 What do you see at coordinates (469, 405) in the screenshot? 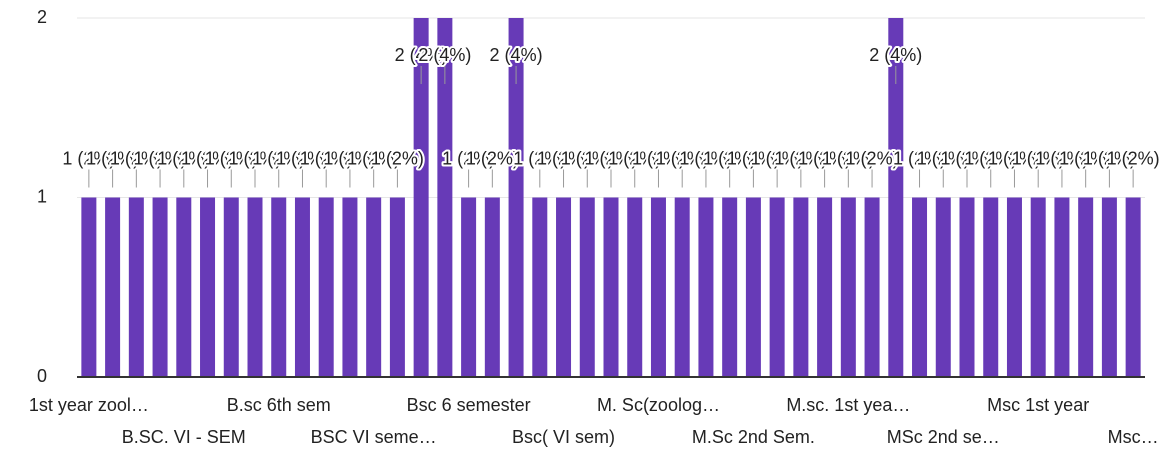
I see `x-tick-label: Bsc 6 semester` at bounding box center [469, 405].